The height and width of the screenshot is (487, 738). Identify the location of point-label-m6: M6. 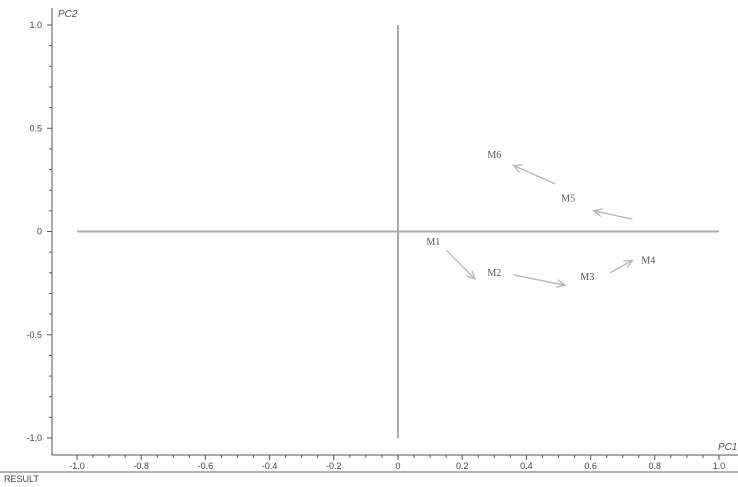
(494, 155).